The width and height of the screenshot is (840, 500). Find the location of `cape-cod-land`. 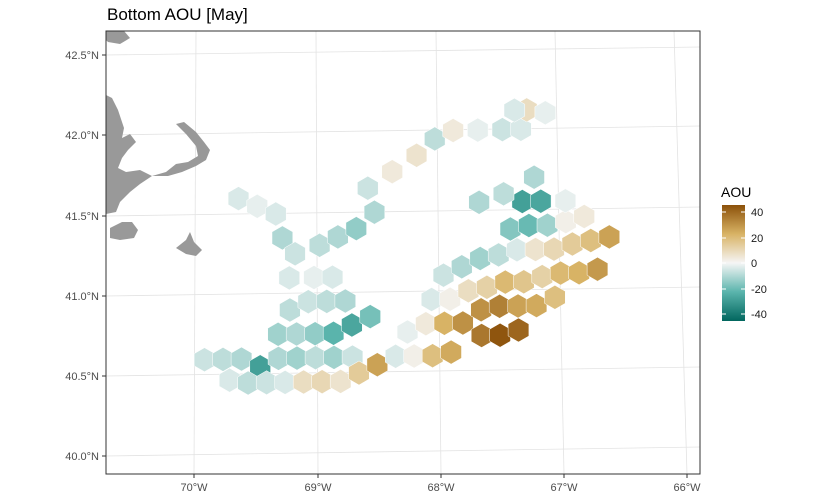

cape-cod-land is located at coordinates (158, 154).